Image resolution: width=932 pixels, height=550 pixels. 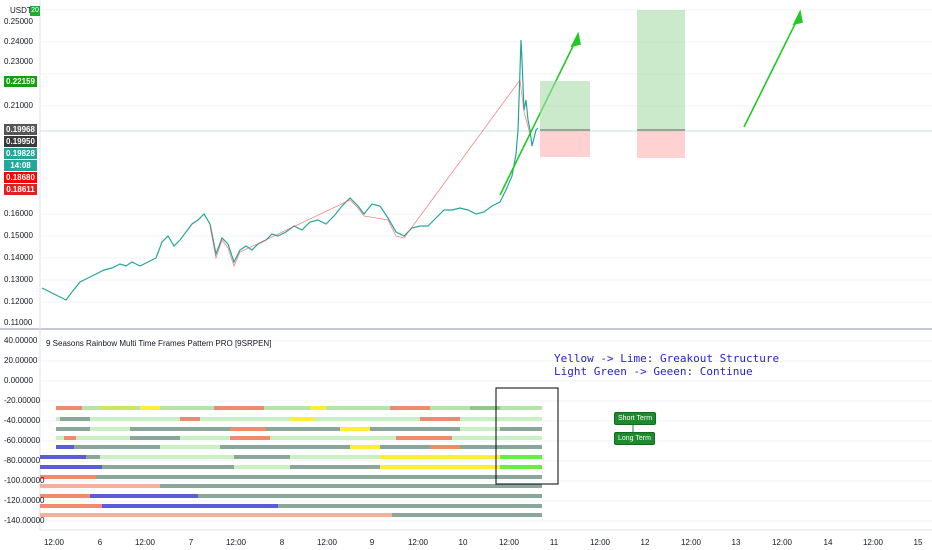 What do you see at coordinates (370, 173) in the screenshot?
I see `price-series-down` at bounding box center [370, 173].